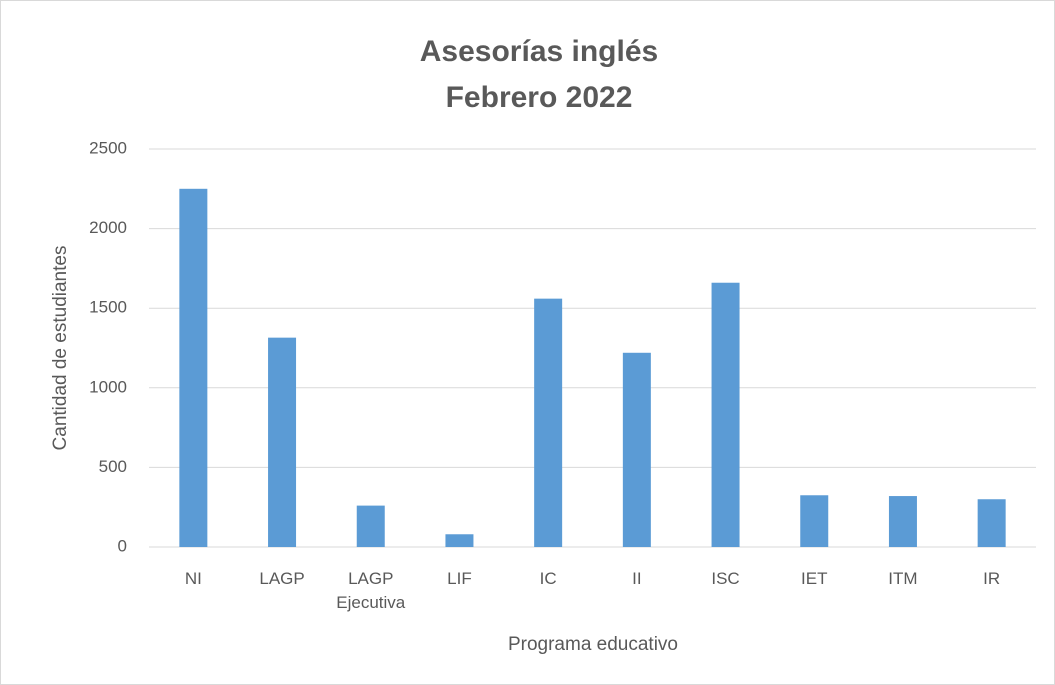 The height and width of the screenshot is (685, 1055). Describe the element at coordinates (122, 545) in the screenshot. I see `y-tick-label: 0` at that location.